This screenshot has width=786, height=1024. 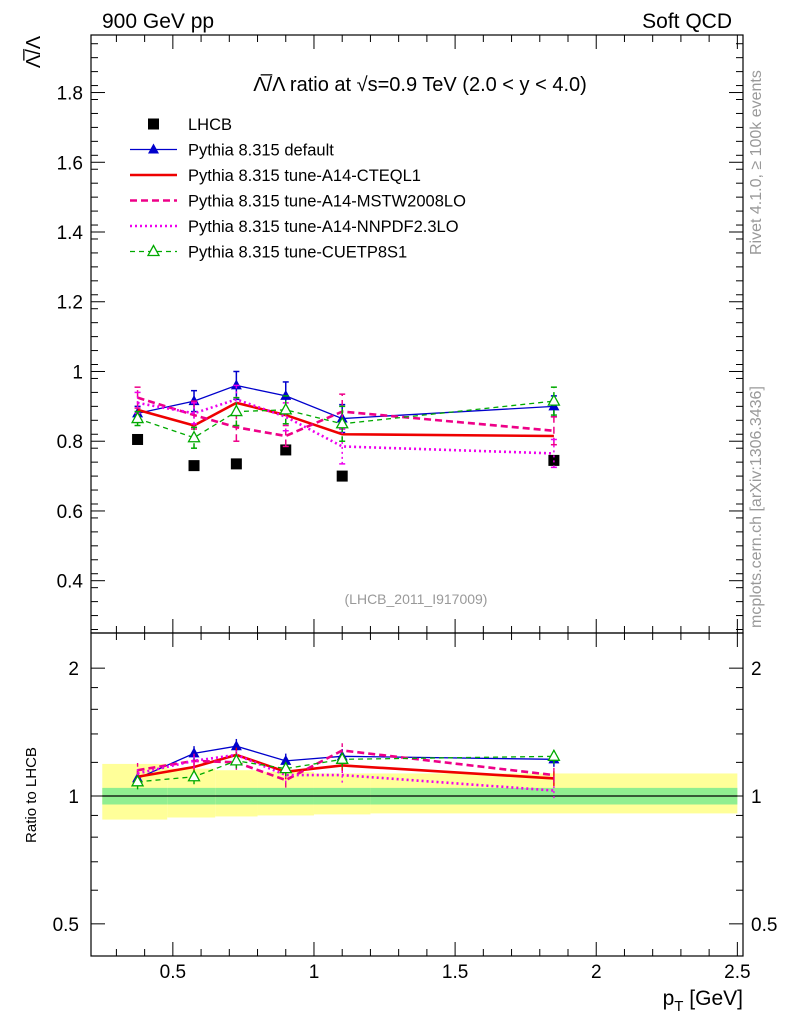 I want to click on ratio-y-tick-label: 2, so click(x=73, y=669).